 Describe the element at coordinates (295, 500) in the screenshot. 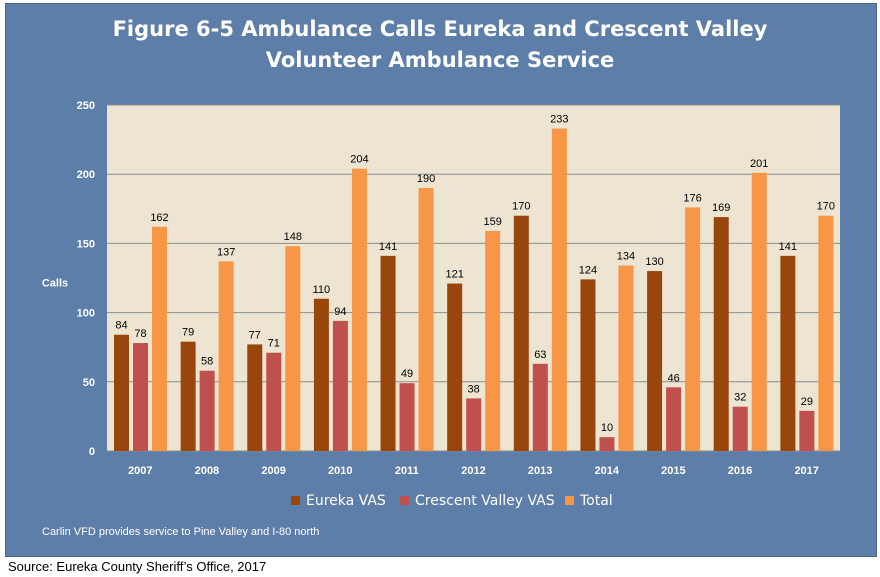

I see `legend-swatch-eureka-vas` at that location.